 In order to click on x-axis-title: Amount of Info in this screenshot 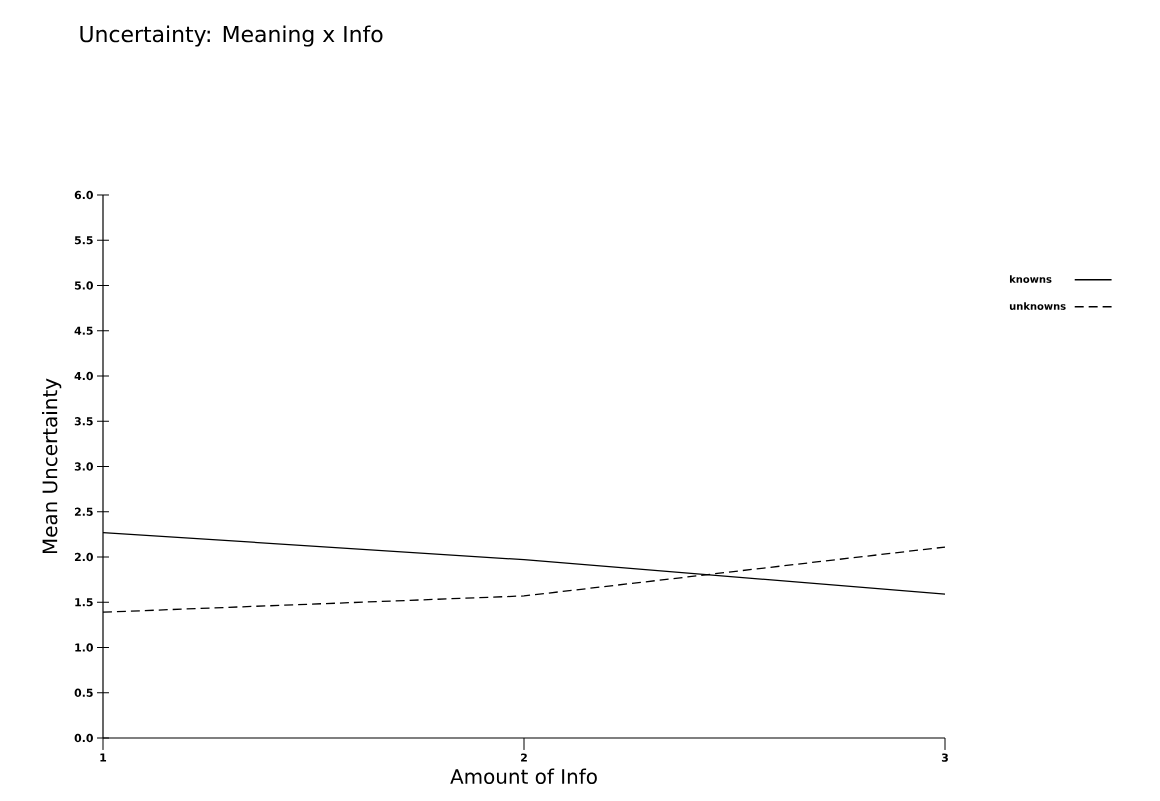, I will do `click(523, 776)`.